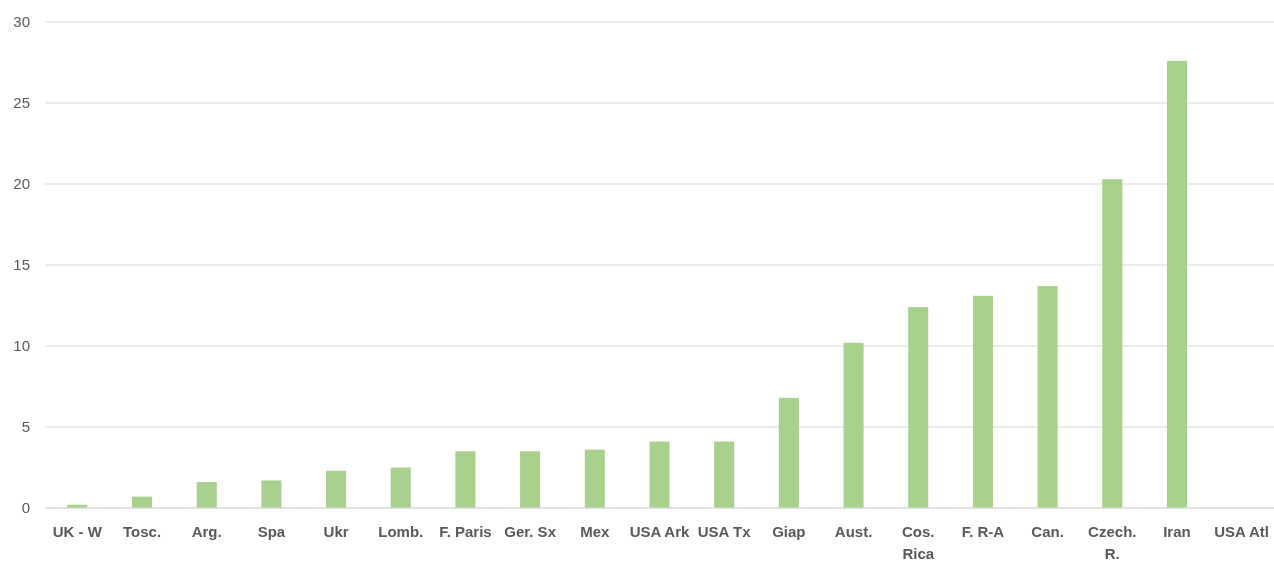  What do you see at coordinates (465, 531) in the screenshot?
I see `x-tick-label: F. Paris` at bounding box center [465, 531].